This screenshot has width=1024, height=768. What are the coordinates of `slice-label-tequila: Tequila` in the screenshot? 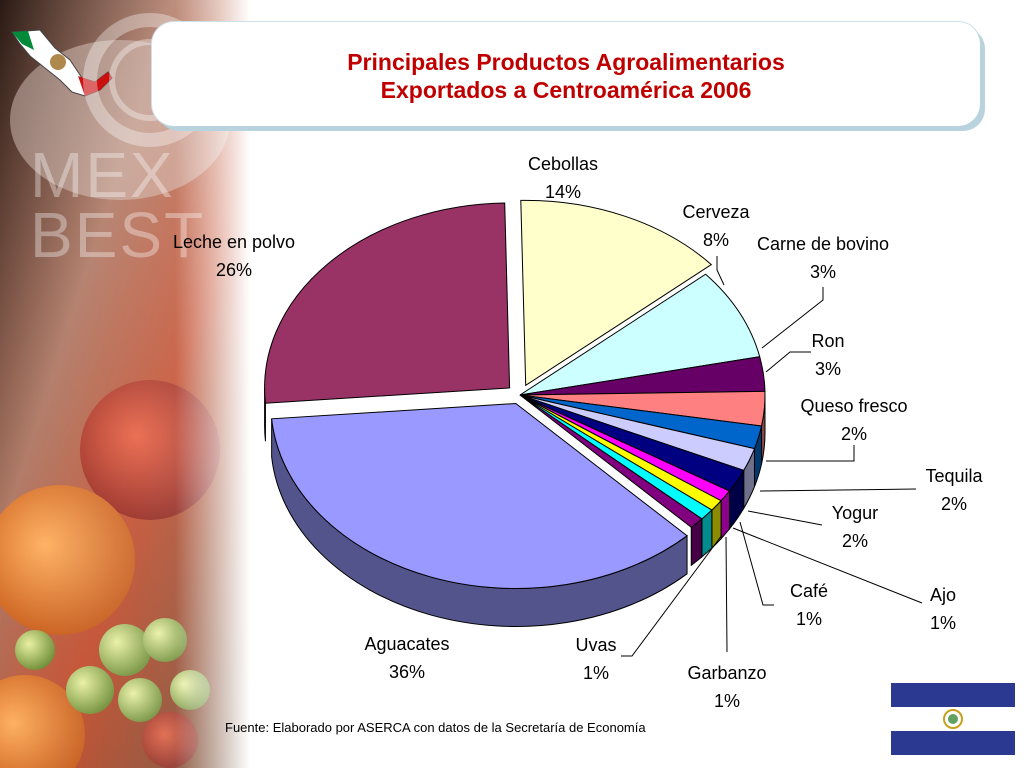 It's located at (954, 476).